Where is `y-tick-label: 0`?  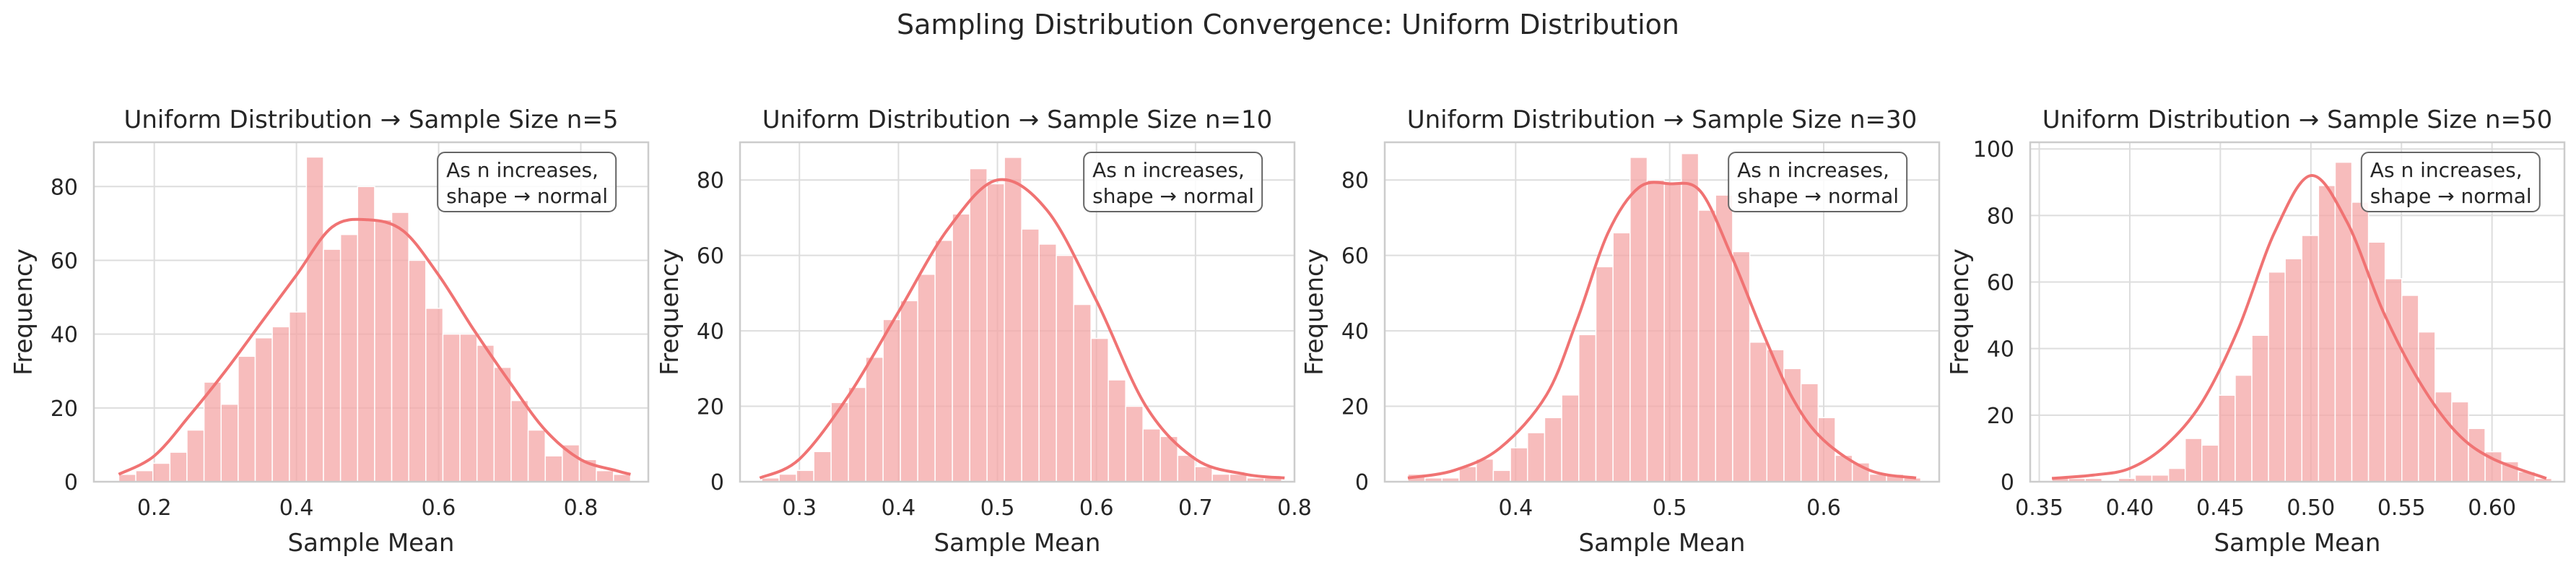 y-tick-label: 0 is located at coordinates (71, 482).